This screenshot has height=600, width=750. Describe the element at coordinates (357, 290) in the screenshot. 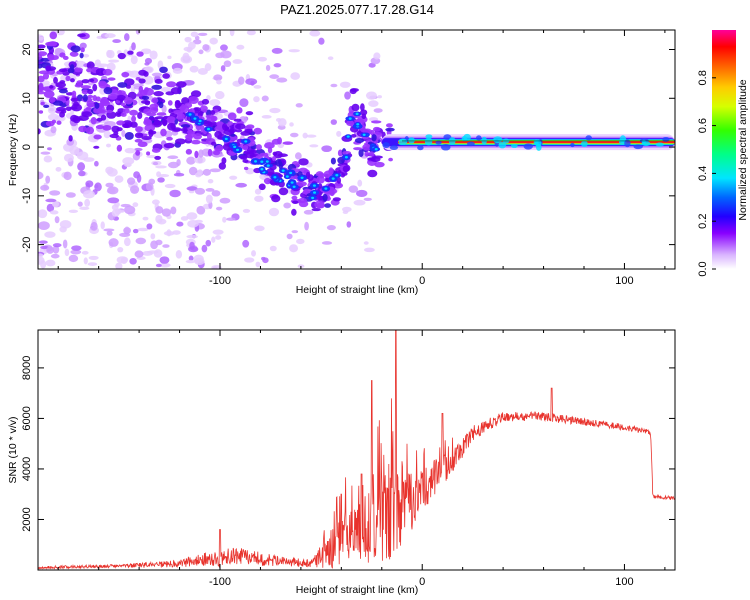

I see `spectrogram-x-axis-label: Height of straight line (km)` at that location.